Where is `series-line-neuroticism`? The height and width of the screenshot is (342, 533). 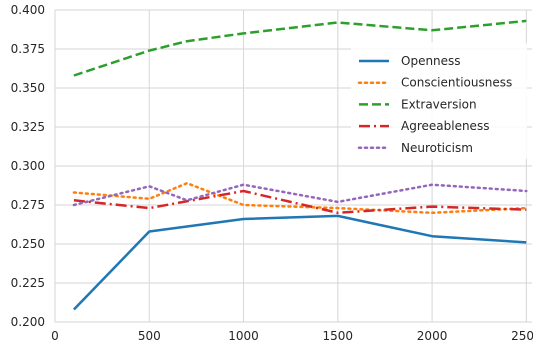 series-line-neuroticism is located at coordinates (300, 195).